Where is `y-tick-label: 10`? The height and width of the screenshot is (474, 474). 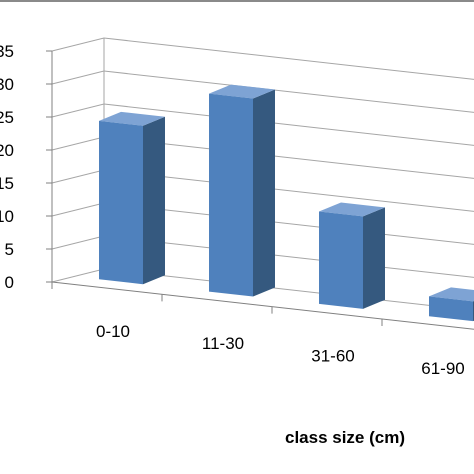 y-tick-label: 10 is located at coordinates (7, 216).